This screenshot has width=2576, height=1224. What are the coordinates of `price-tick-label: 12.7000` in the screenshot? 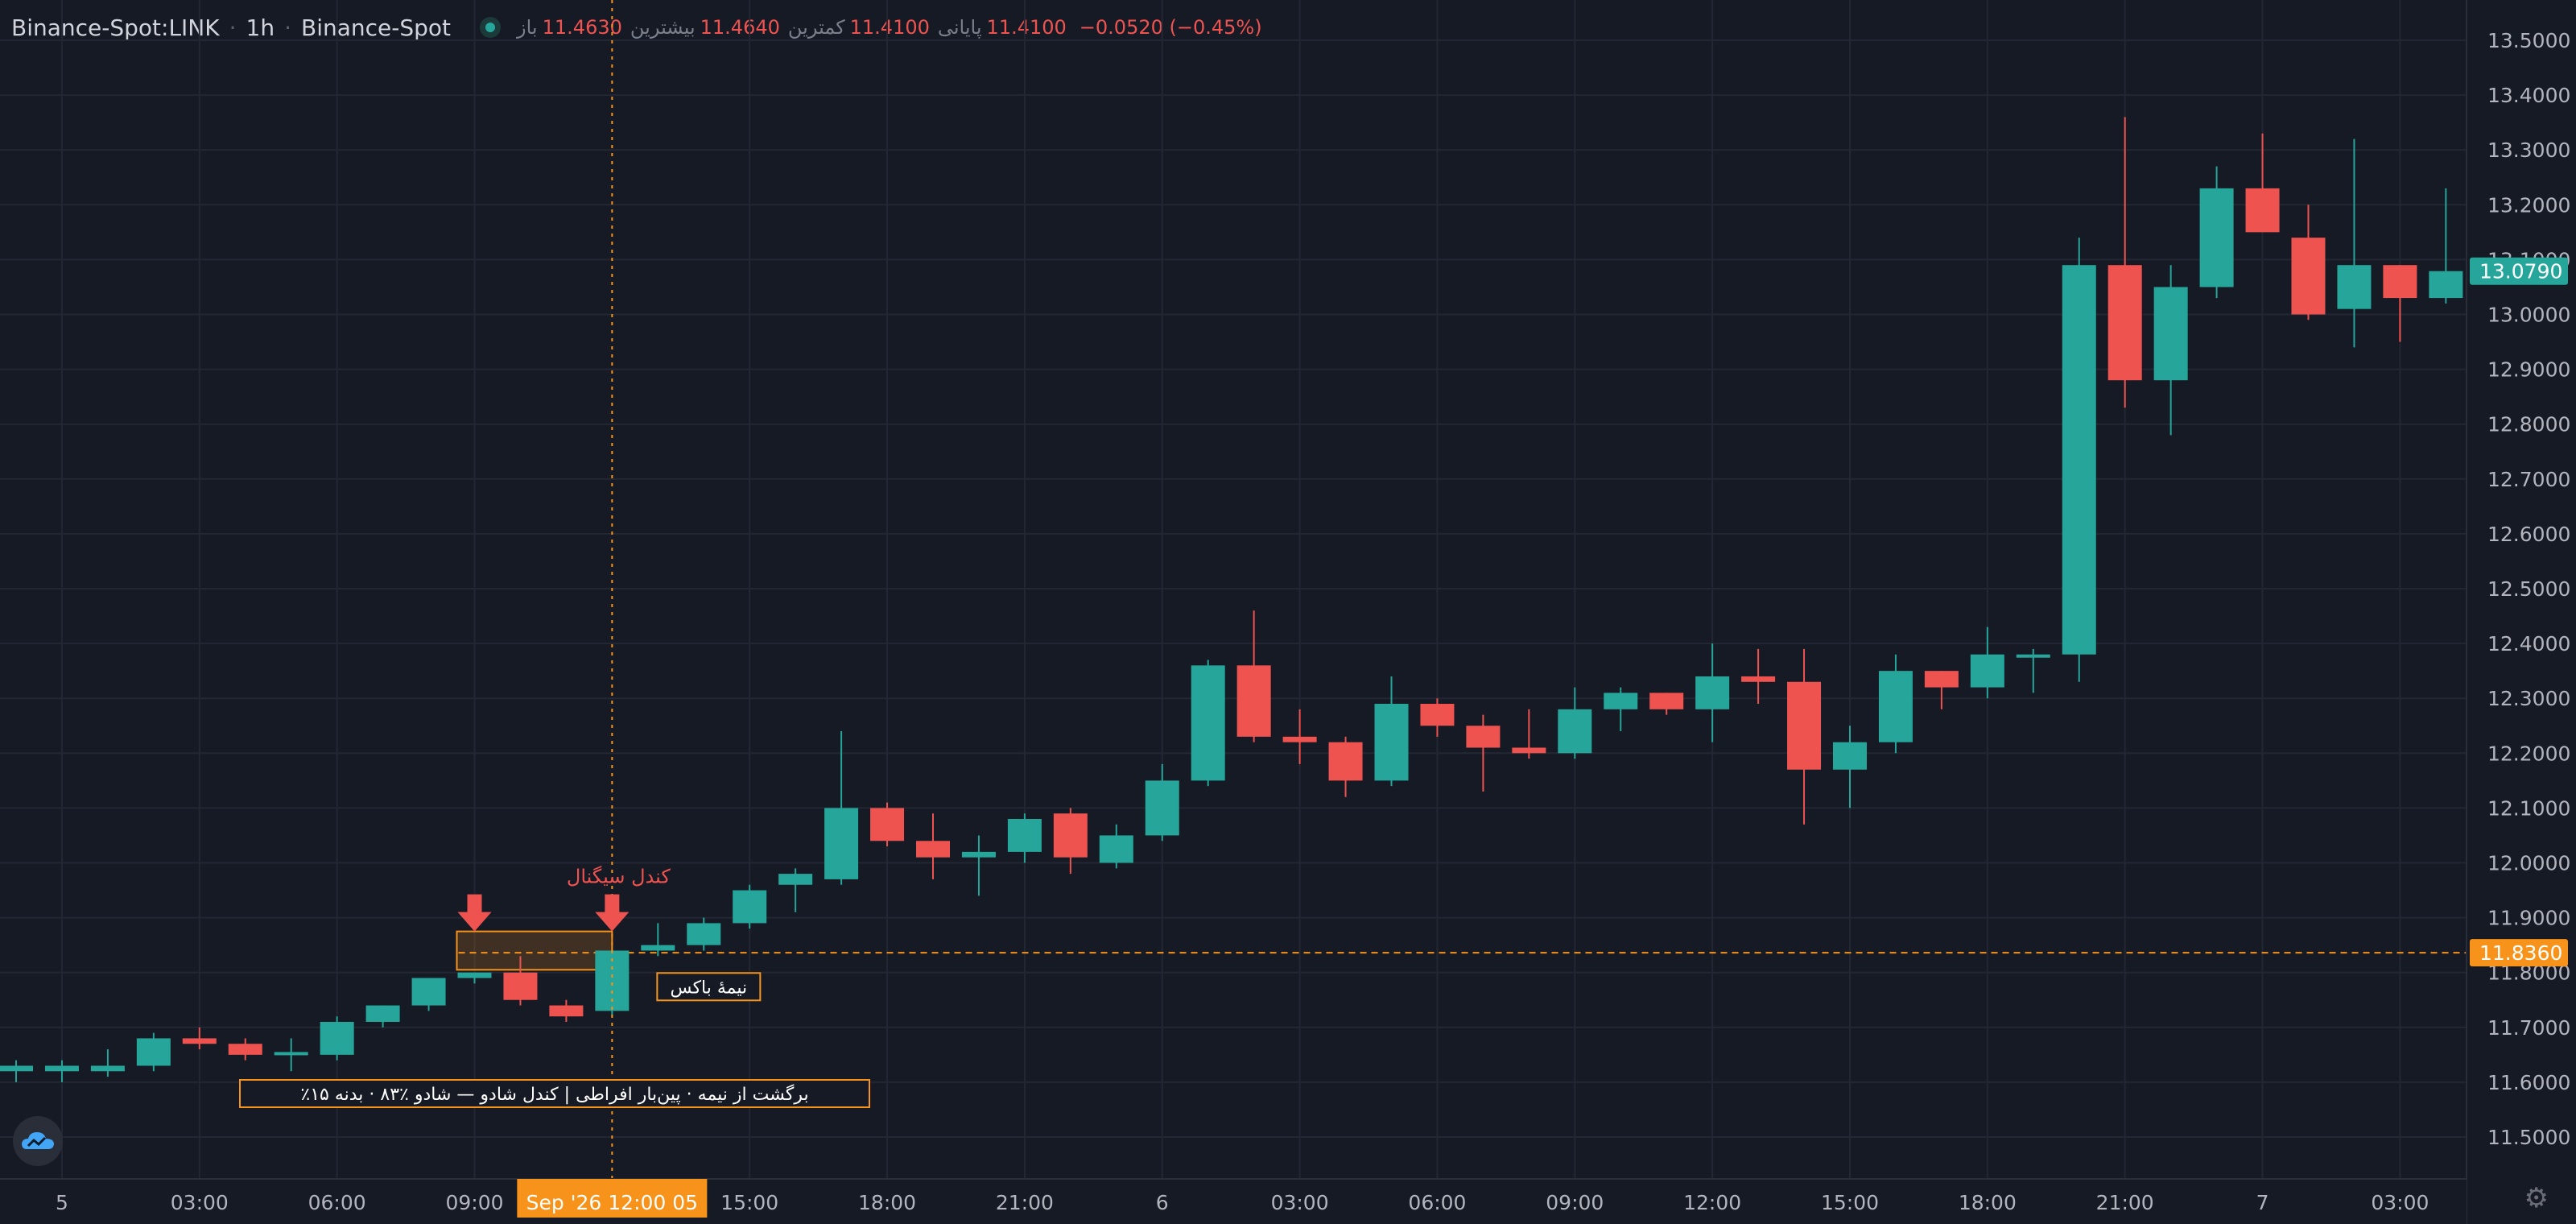 It's located at (2528, 479).